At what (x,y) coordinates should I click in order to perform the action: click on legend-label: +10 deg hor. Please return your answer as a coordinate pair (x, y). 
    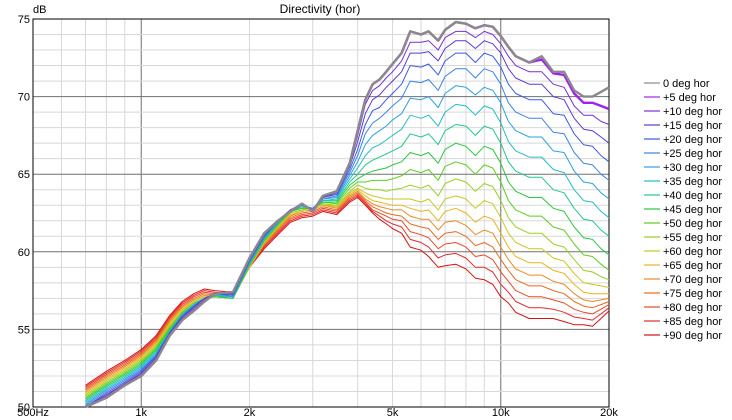
    Looking at the image, I should click on (692, 112).